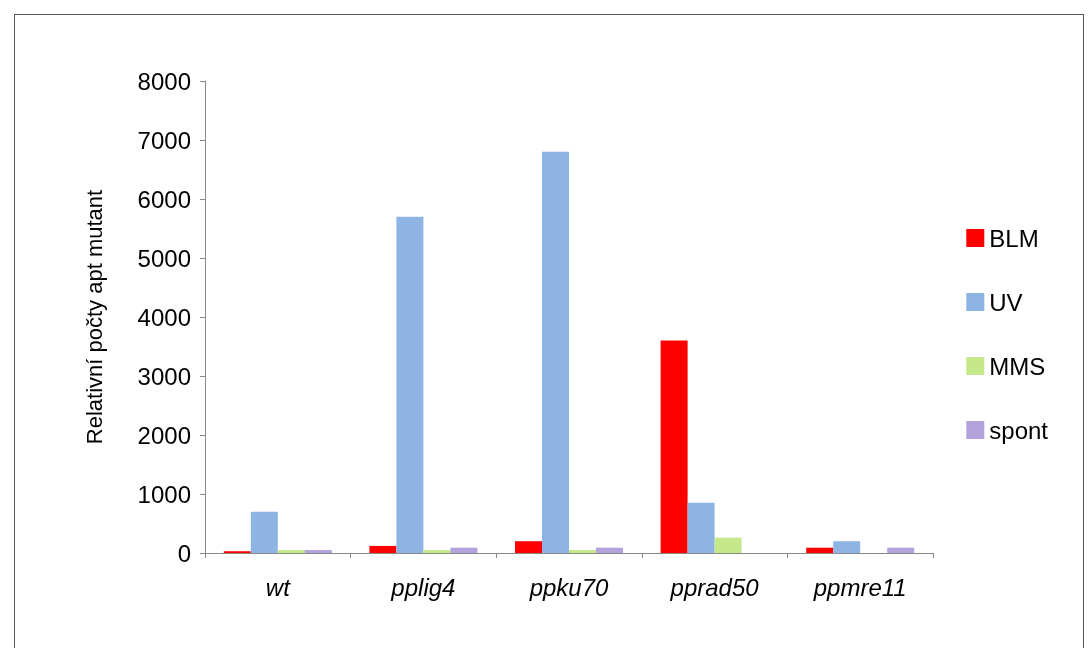  Describe the element at coordinates (1006, 302) in the screenshot. I see `legend-label: UV` at that location.